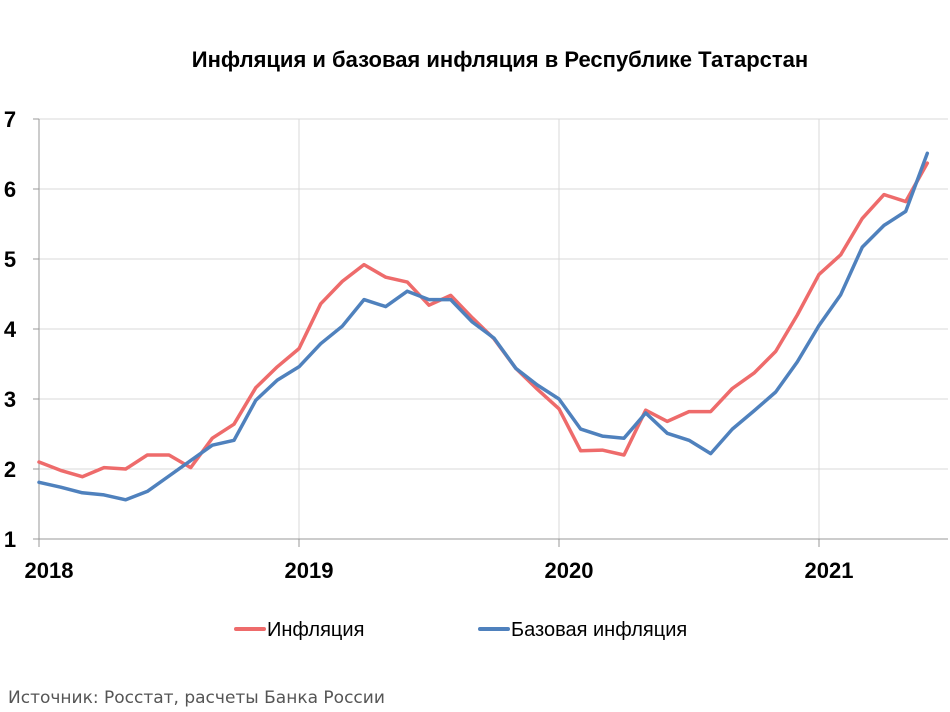 The image size is (950, 712). What do you see at coordinates (599, 630) in the screenshot?
I see `legend-label-core-inflation: Базовая инфляция` at bounding box center [599, 630].